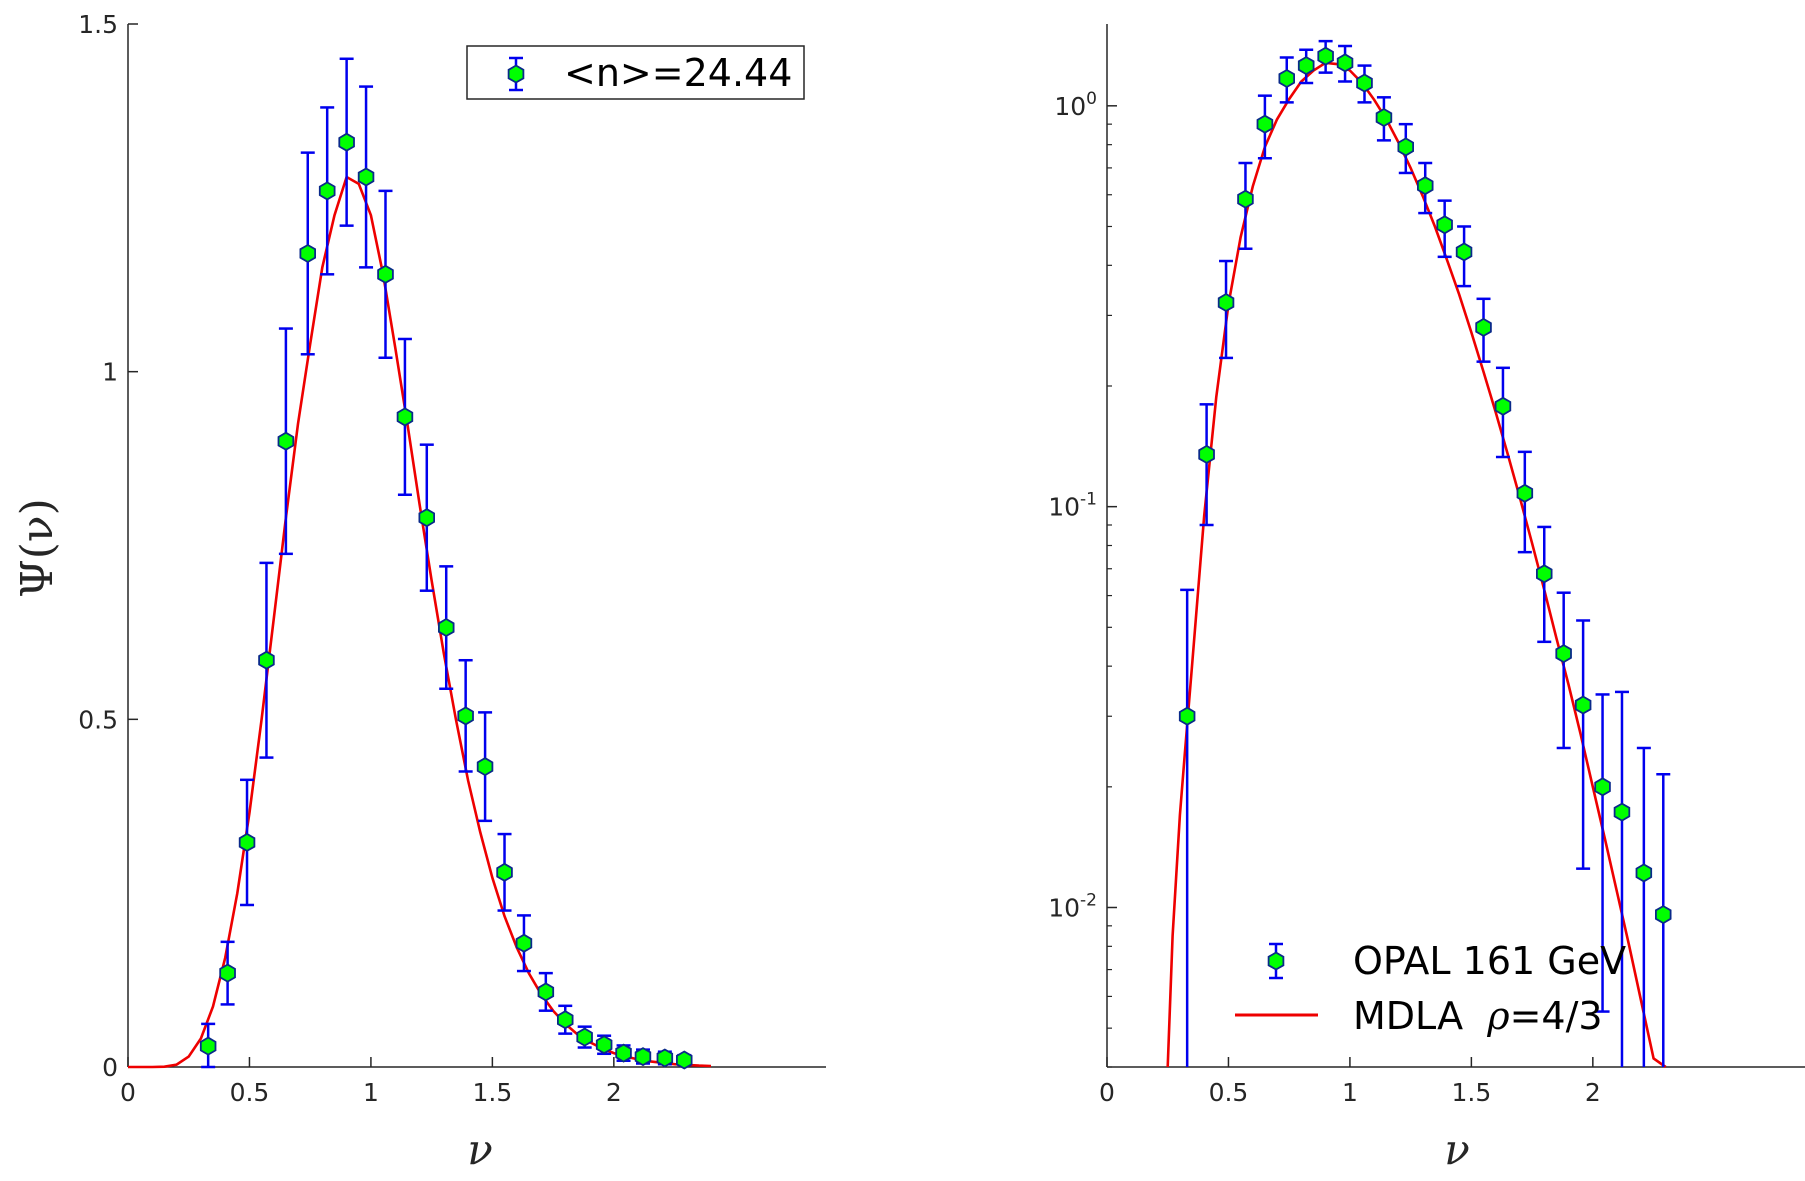 Image resolution: width=1805 pixels, height=1181 pixels. Describe the element at coordinates (110, 1067) in the screenshot. I see `left-y-tick-label: 0` at that location.